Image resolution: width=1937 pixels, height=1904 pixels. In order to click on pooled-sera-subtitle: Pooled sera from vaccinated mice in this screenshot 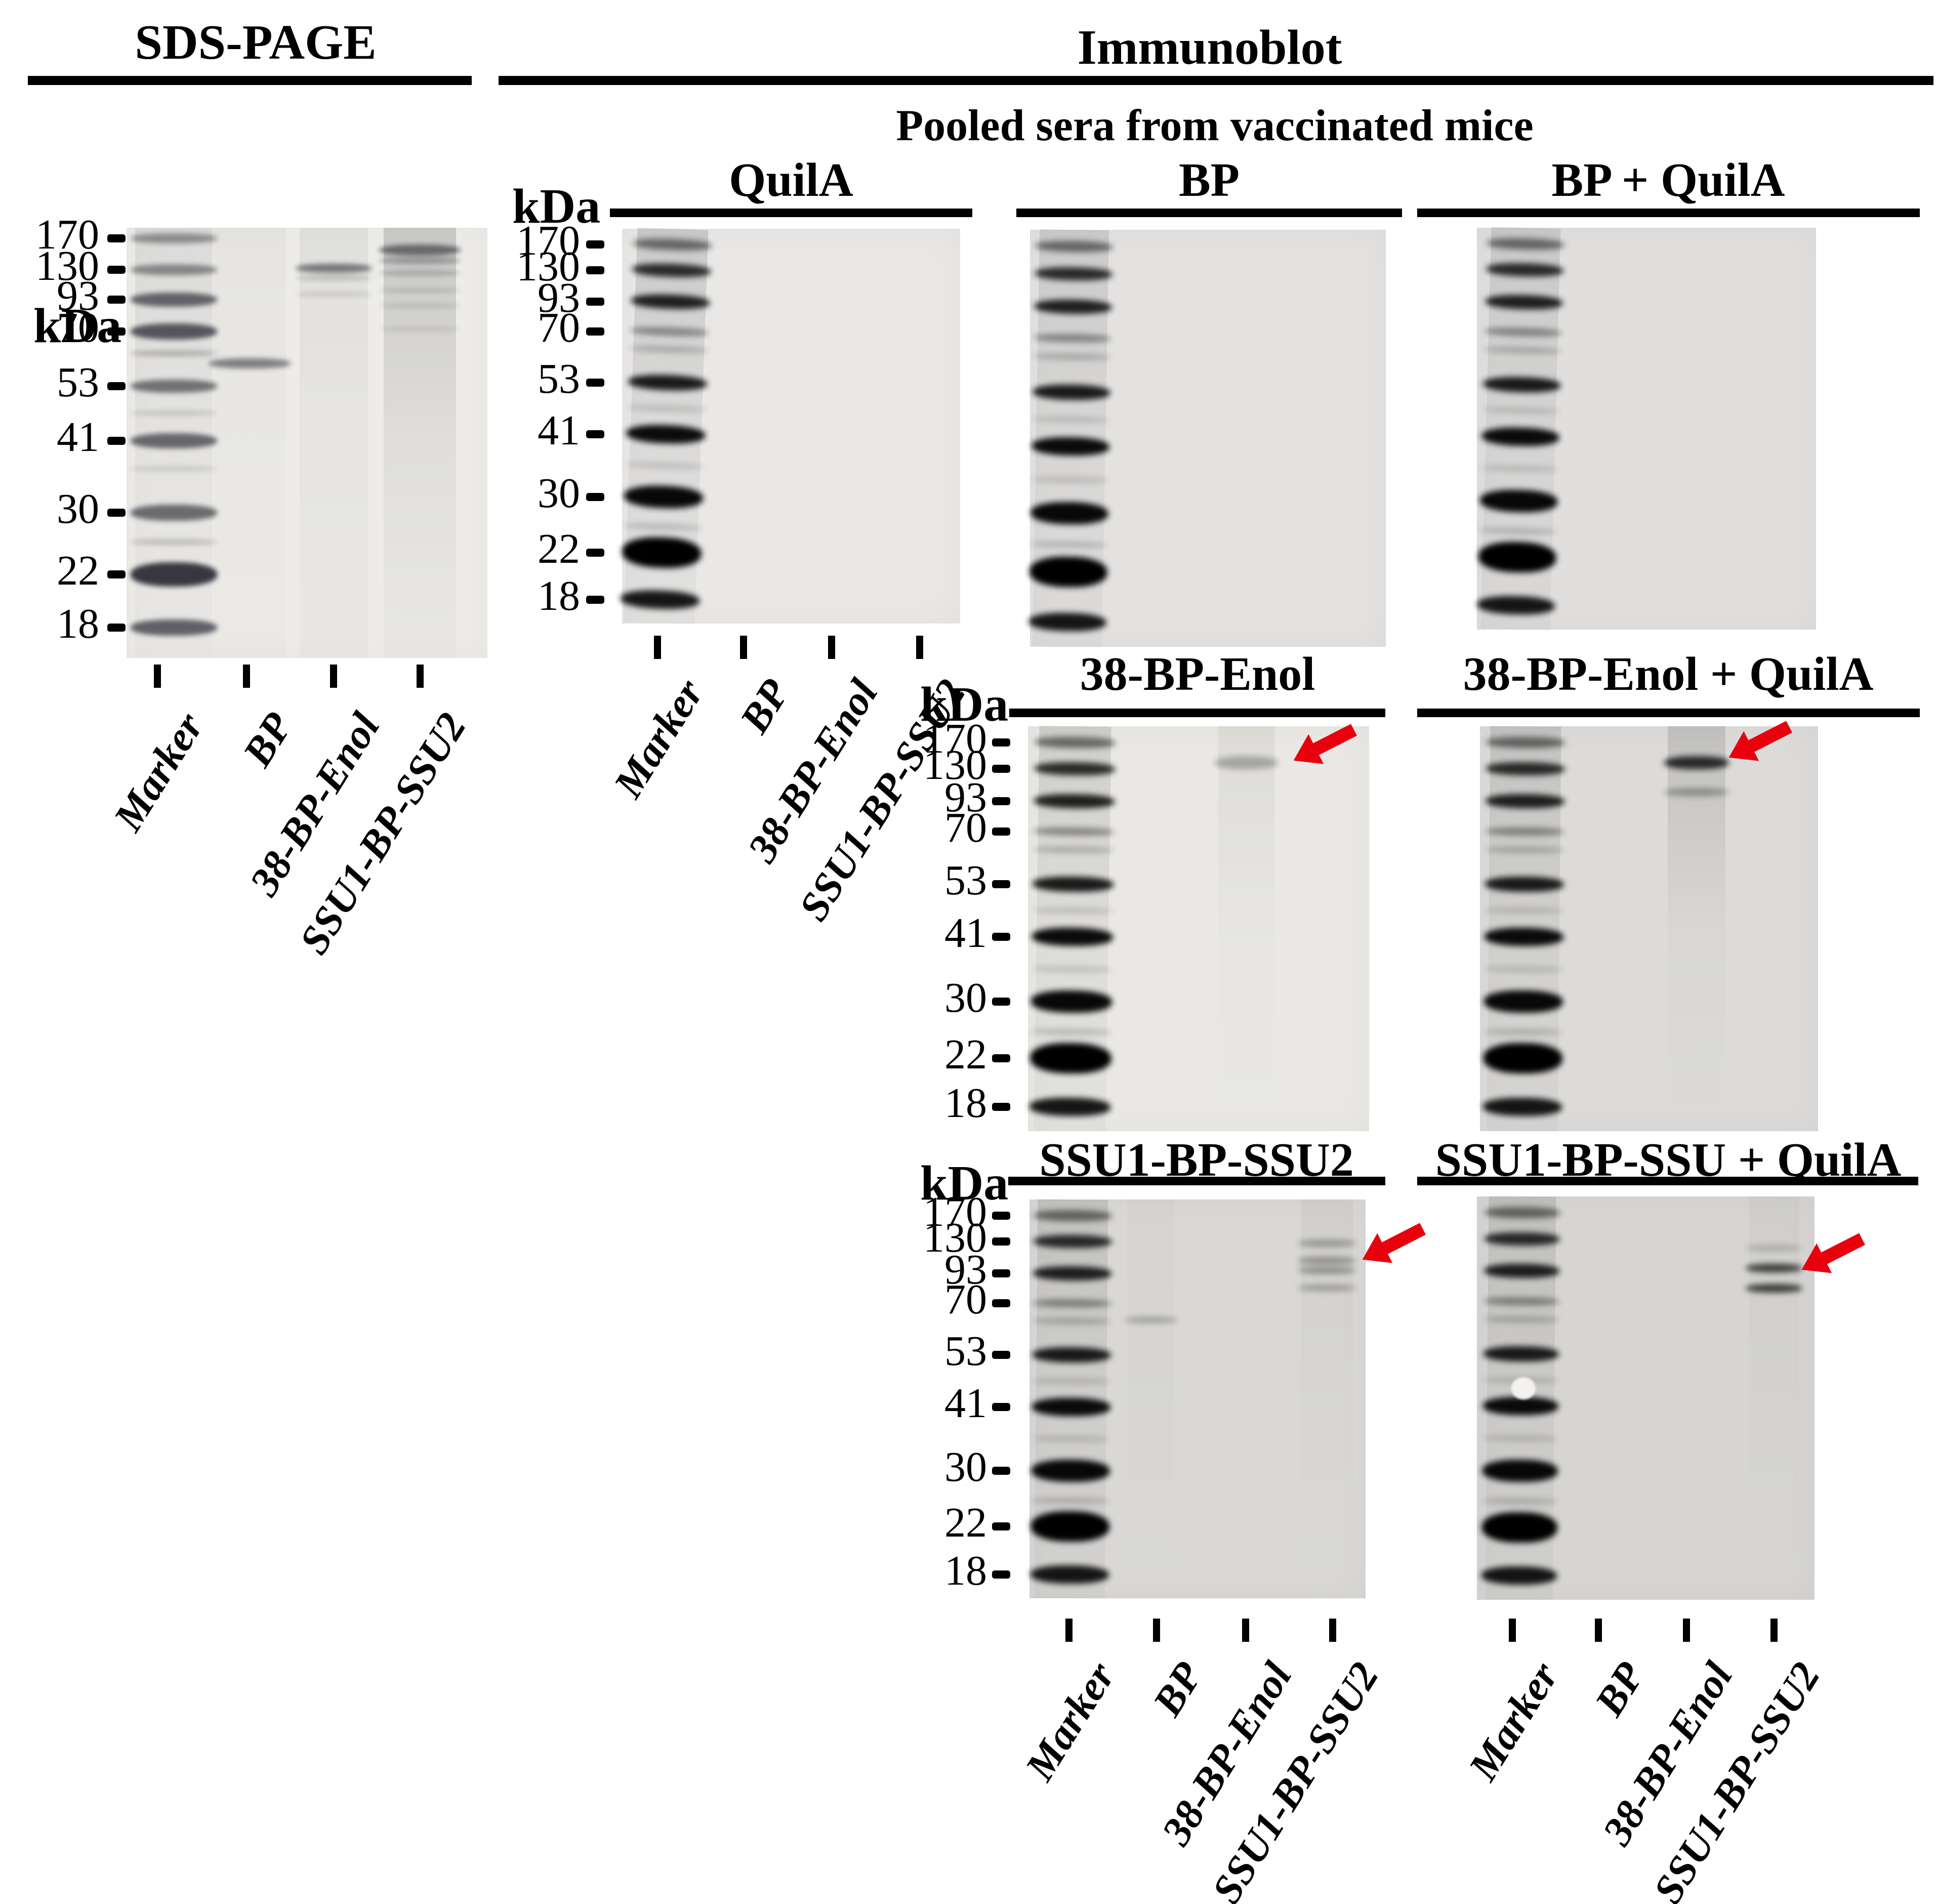, I will do `click(1215, 125)`.